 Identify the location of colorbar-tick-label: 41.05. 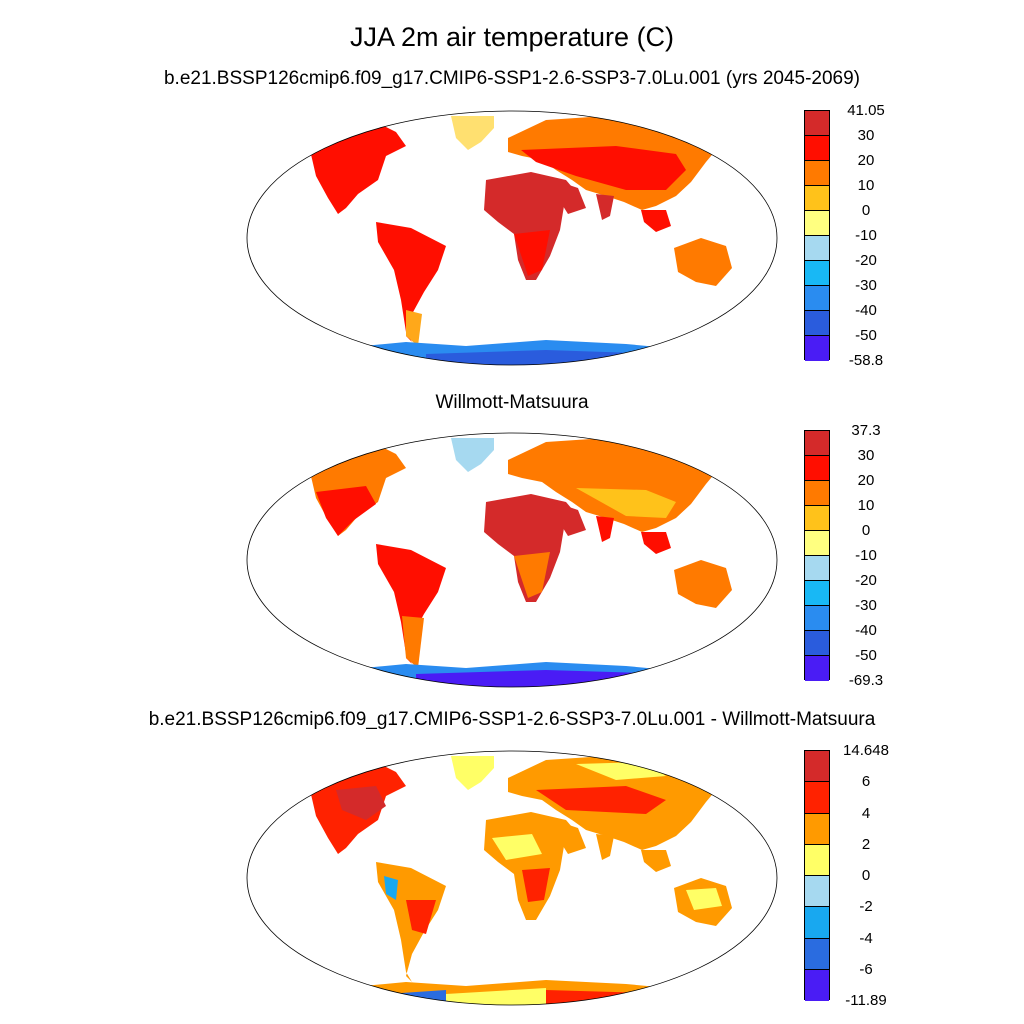
(866, 110).